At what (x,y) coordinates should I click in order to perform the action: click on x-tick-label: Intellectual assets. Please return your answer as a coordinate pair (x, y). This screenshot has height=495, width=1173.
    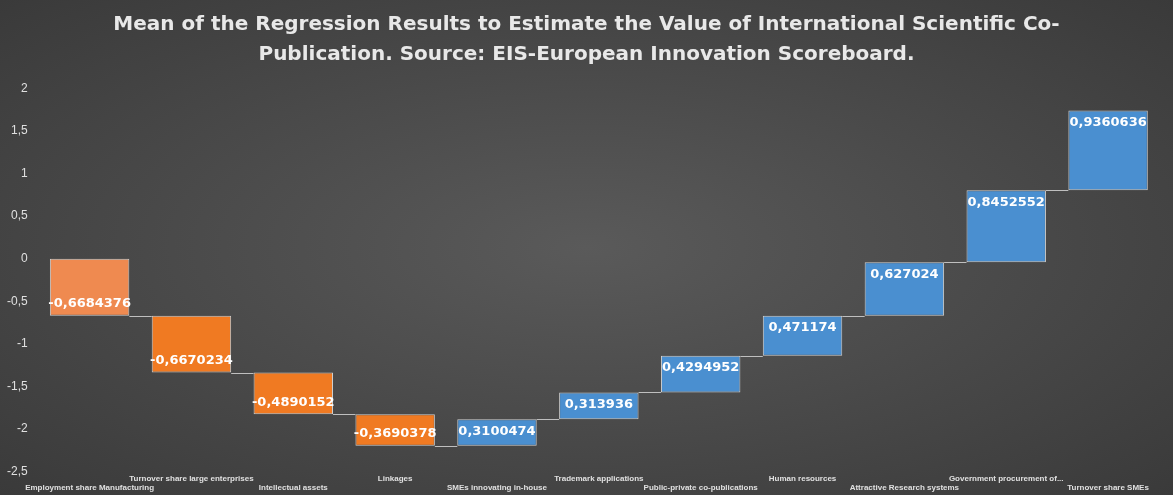
    Looking at the image, I should click on (293, 488).